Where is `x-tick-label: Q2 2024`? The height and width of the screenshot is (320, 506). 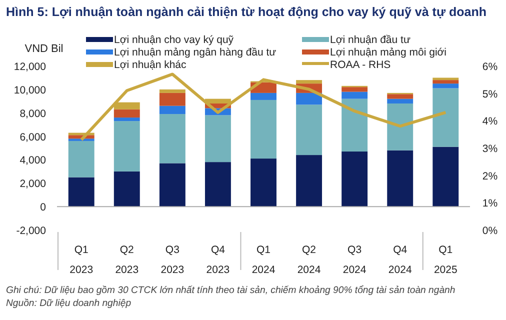
x-tick-label: Q2 2024 is located at coordinates (309, 260).